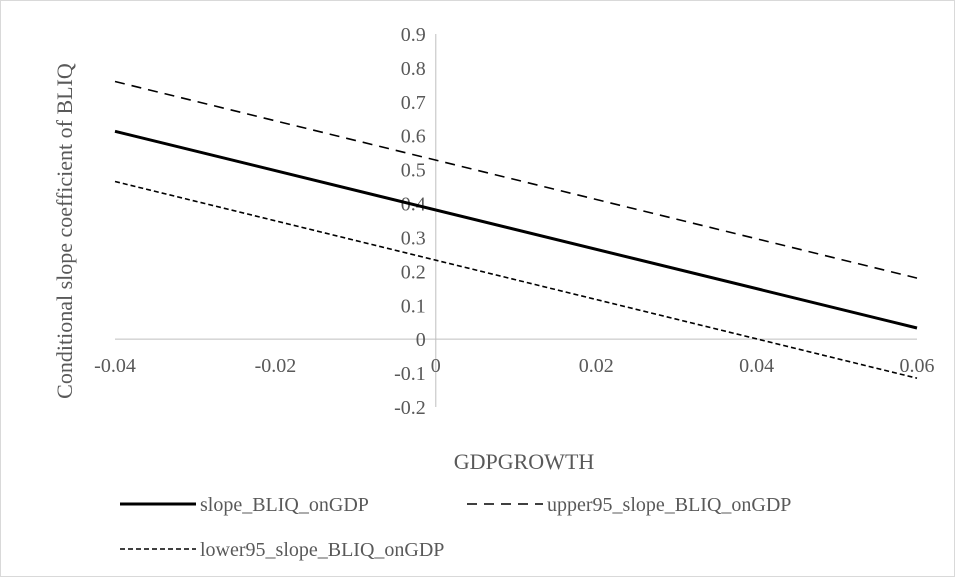  What do you see at coordinates (413, 306) in the screenshot?
I see `y-tick-label: 0.1` at bounding box center [413, 306].